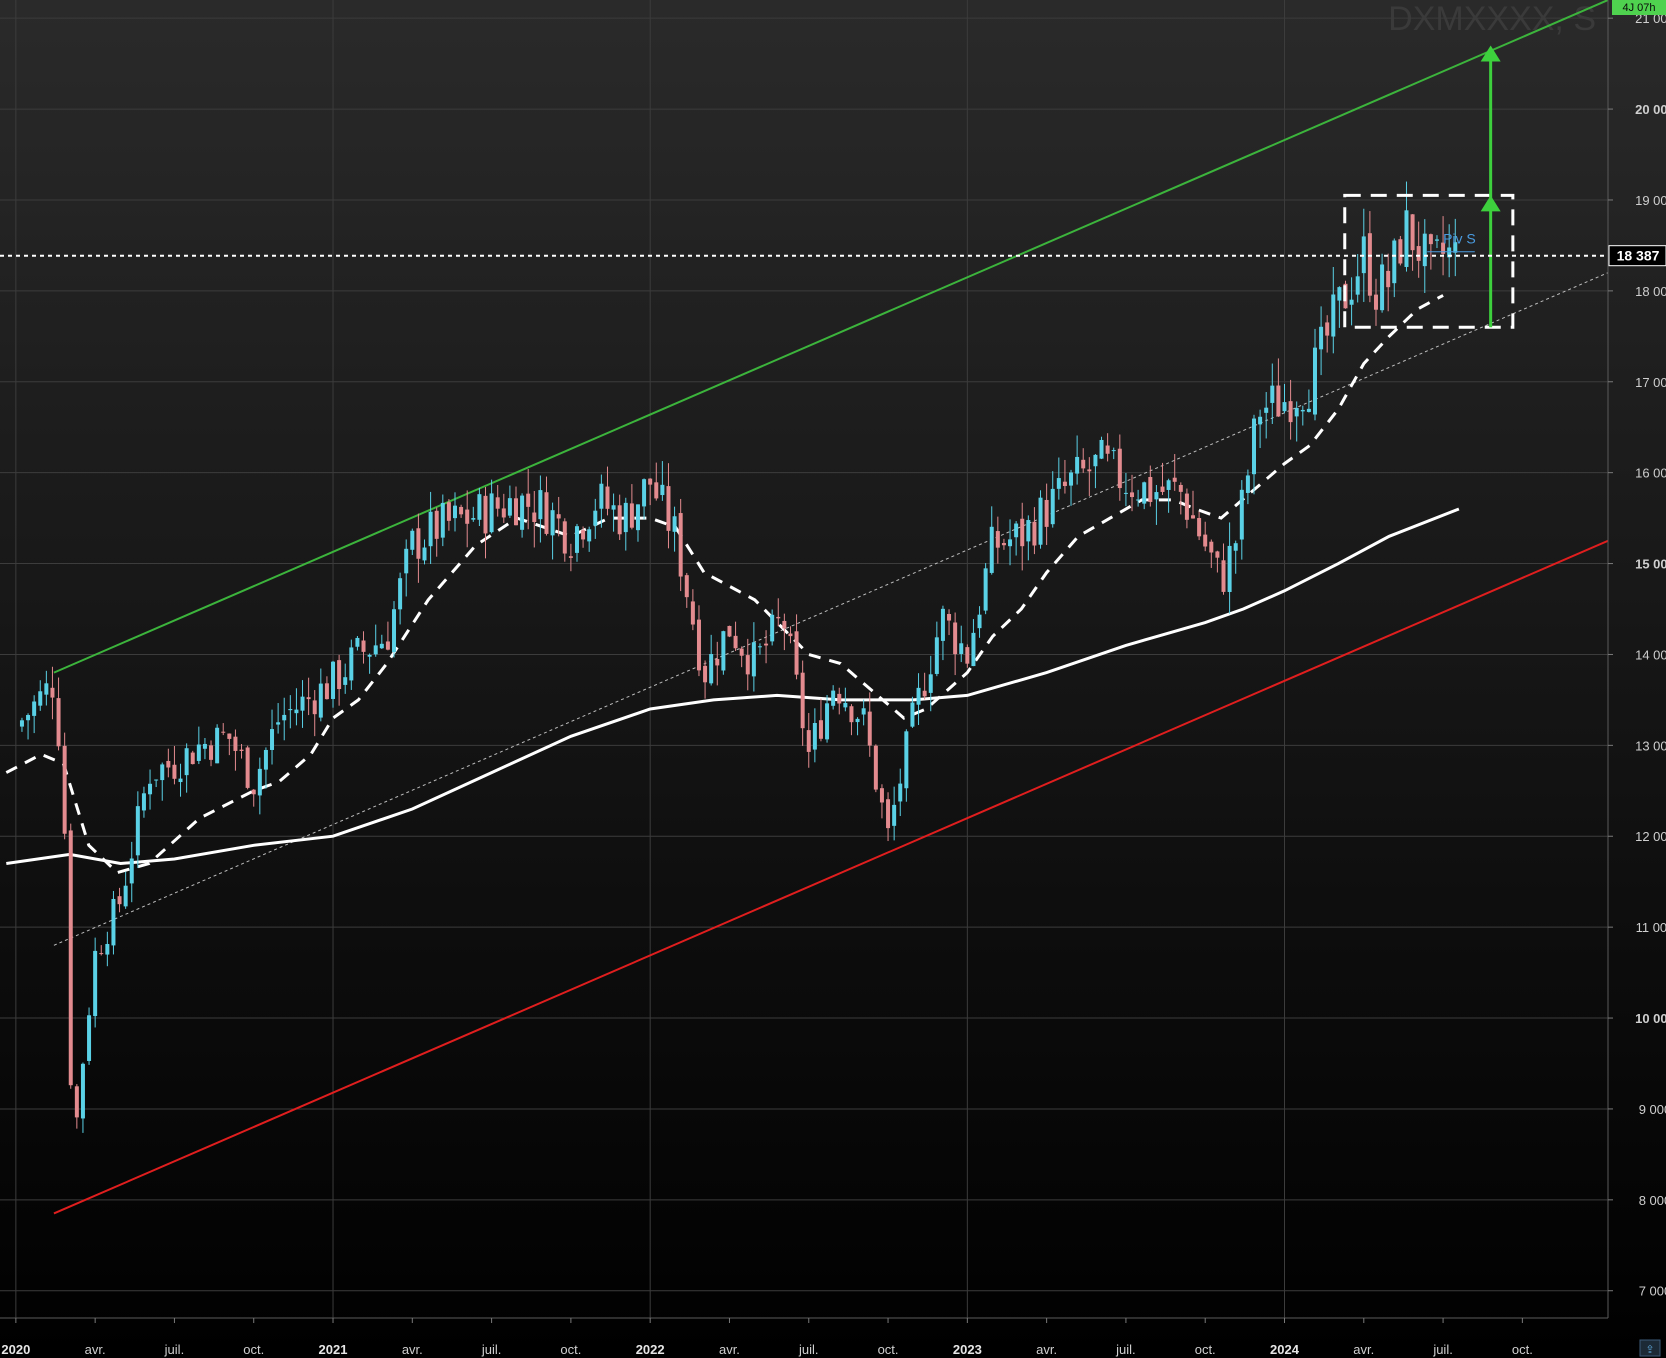 Image resolution: width=1666 pixels, height=1358 pixels. I want to click on y-tick-label: 13 000, so click(1650, 745).